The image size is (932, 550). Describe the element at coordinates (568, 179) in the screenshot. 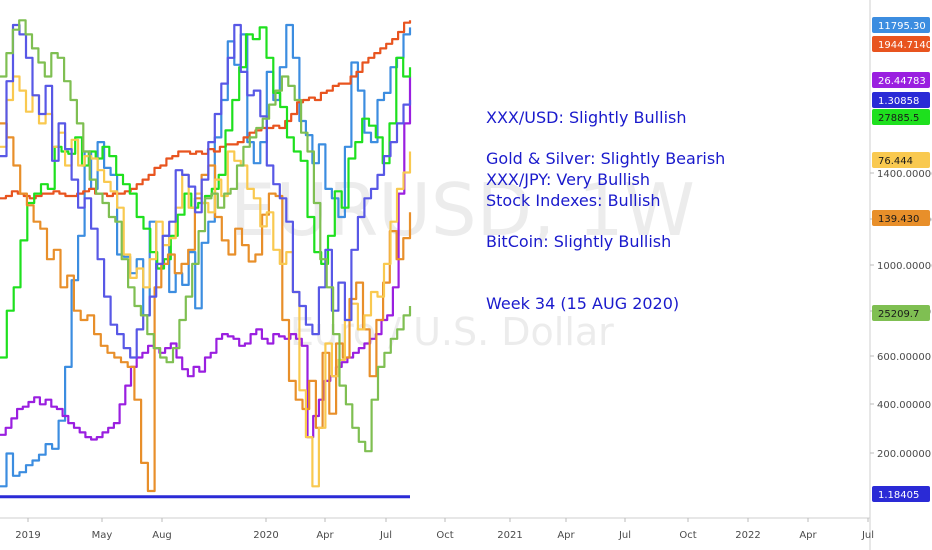

I see `annotation-xxx-jpy: XXX/JPY: Very Bullish` at that location.